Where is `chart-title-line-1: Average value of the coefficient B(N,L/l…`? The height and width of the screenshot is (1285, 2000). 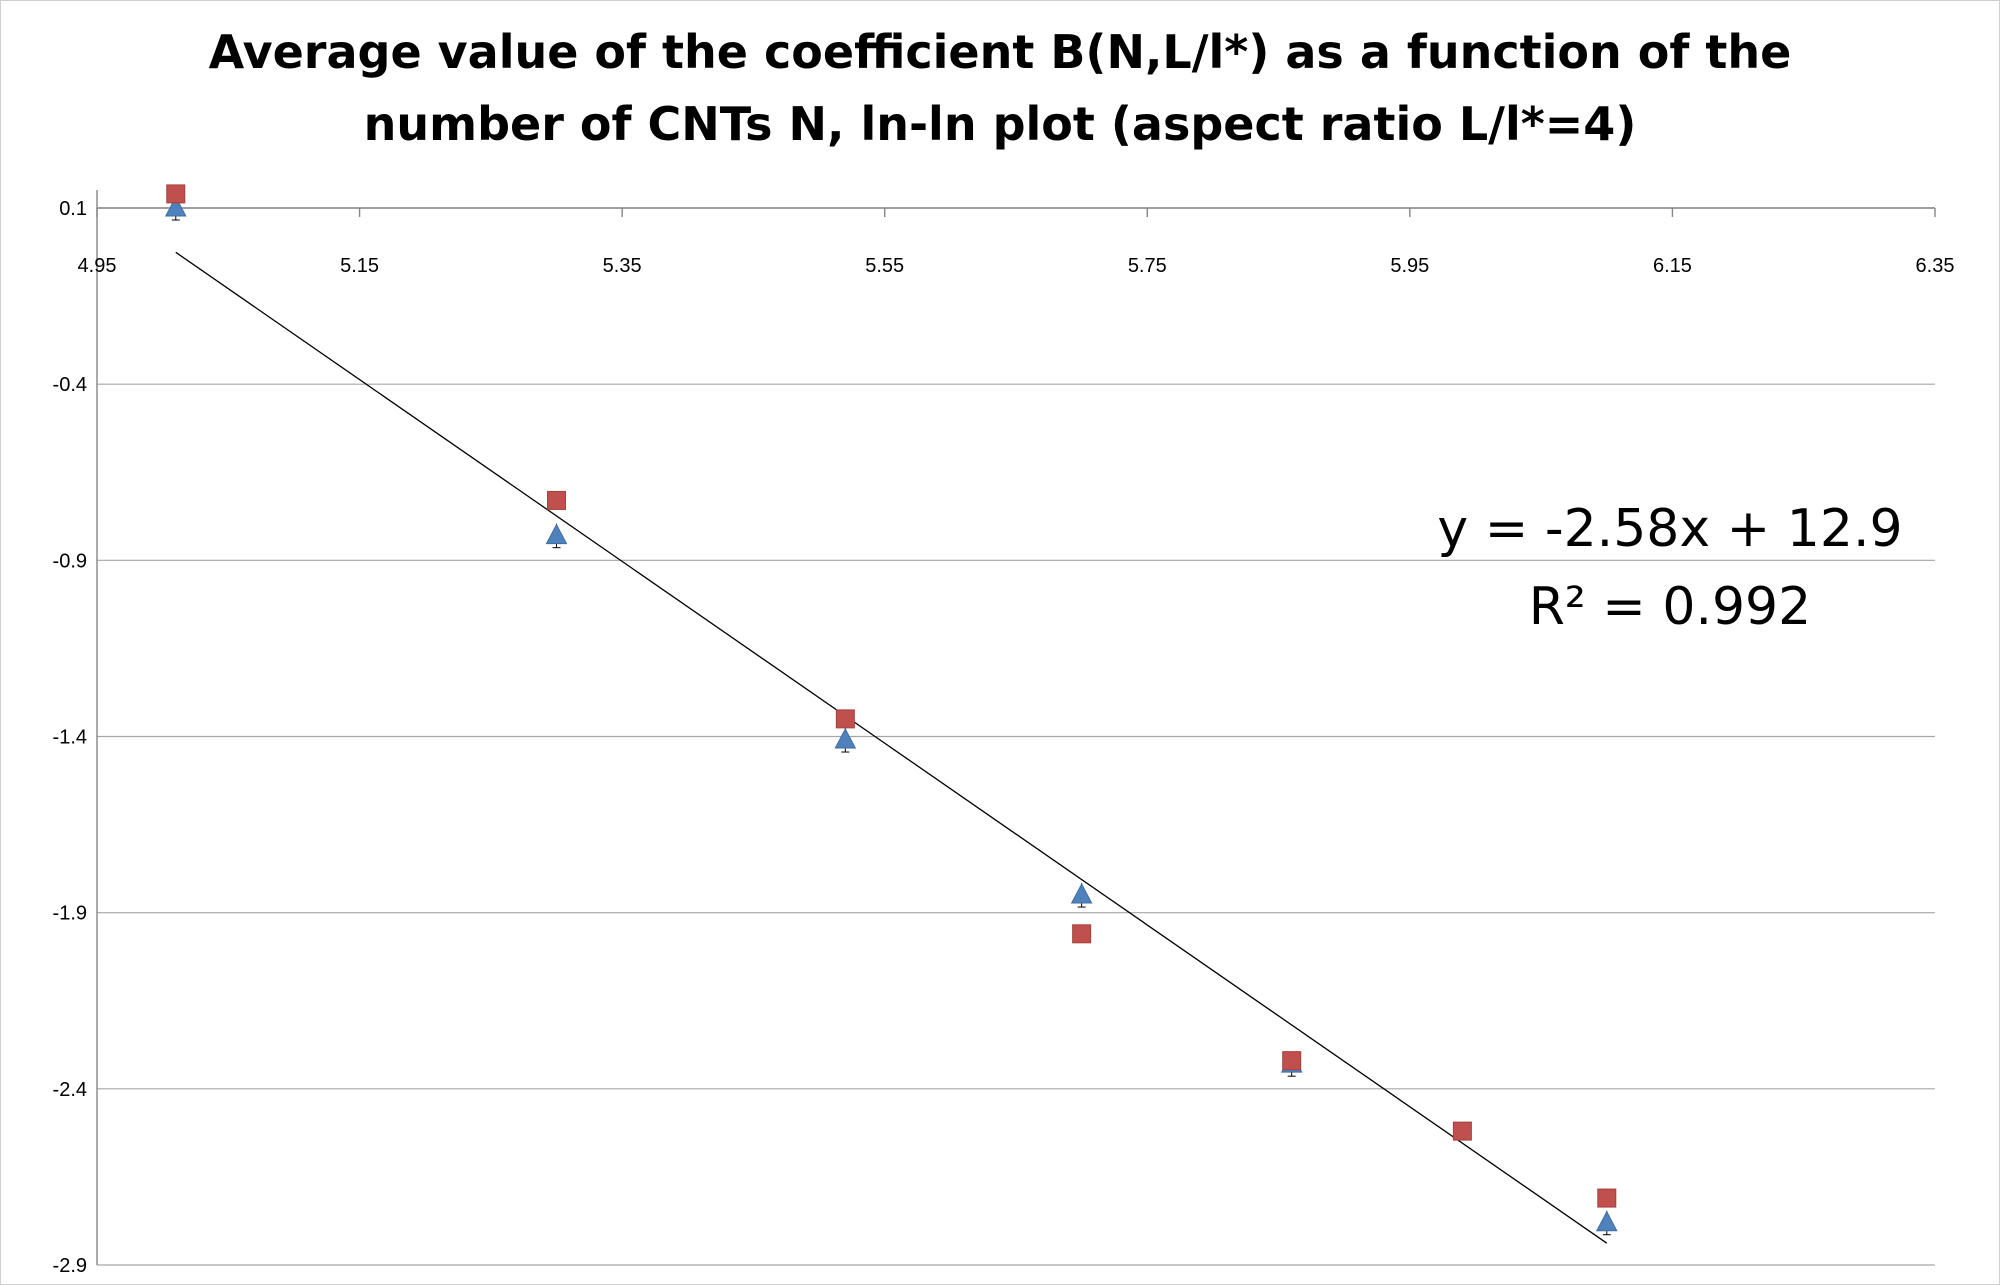
chart-title-line-1: Average value of the coefficient B(N,L/l… is located at coordinates (1000, 52).